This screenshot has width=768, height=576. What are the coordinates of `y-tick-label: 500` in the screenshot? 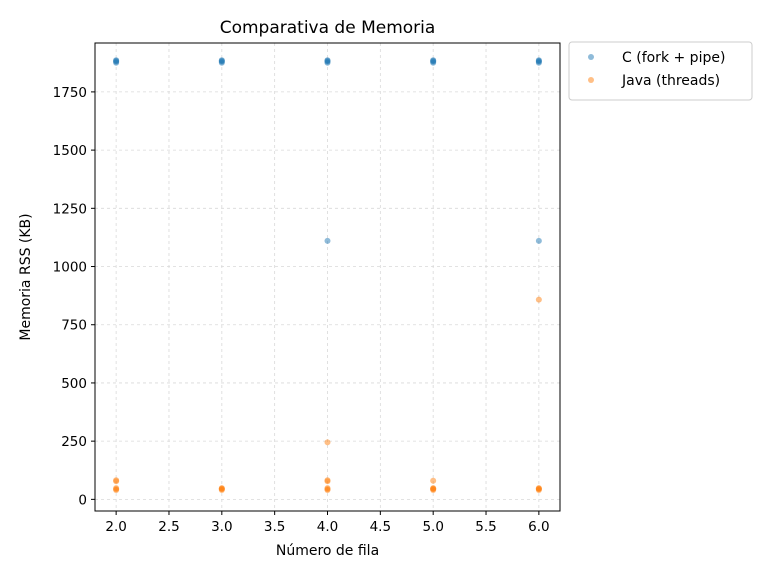 It's located at (74, 384).